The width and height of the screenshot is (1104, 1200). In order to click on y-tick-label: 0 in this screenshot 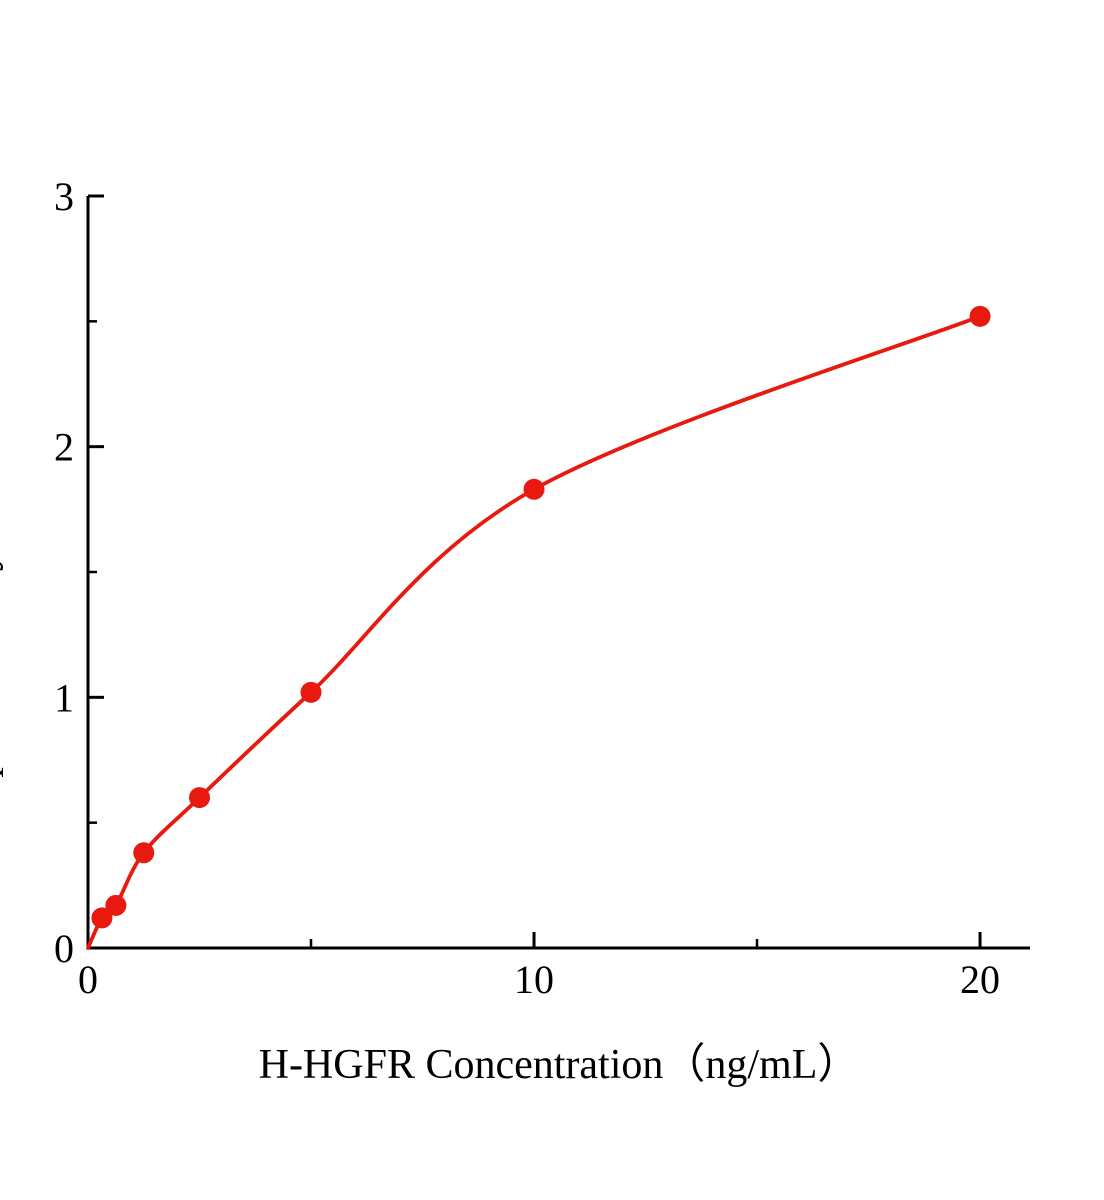, I will do `click(64, 948)`.